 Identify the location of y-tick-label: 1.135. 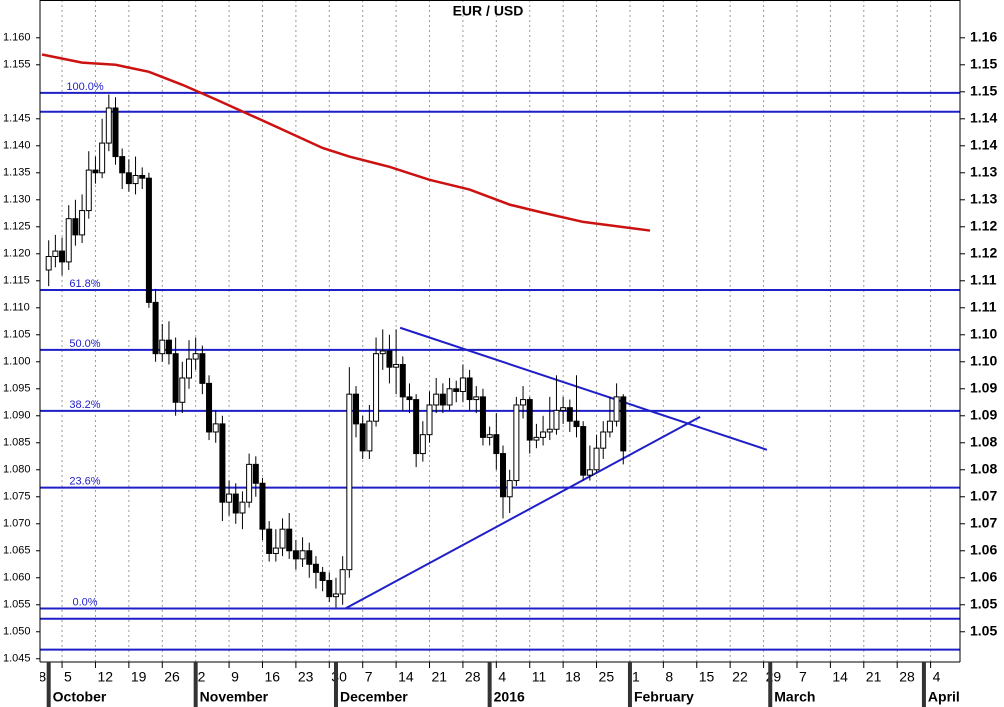
(17, 173).